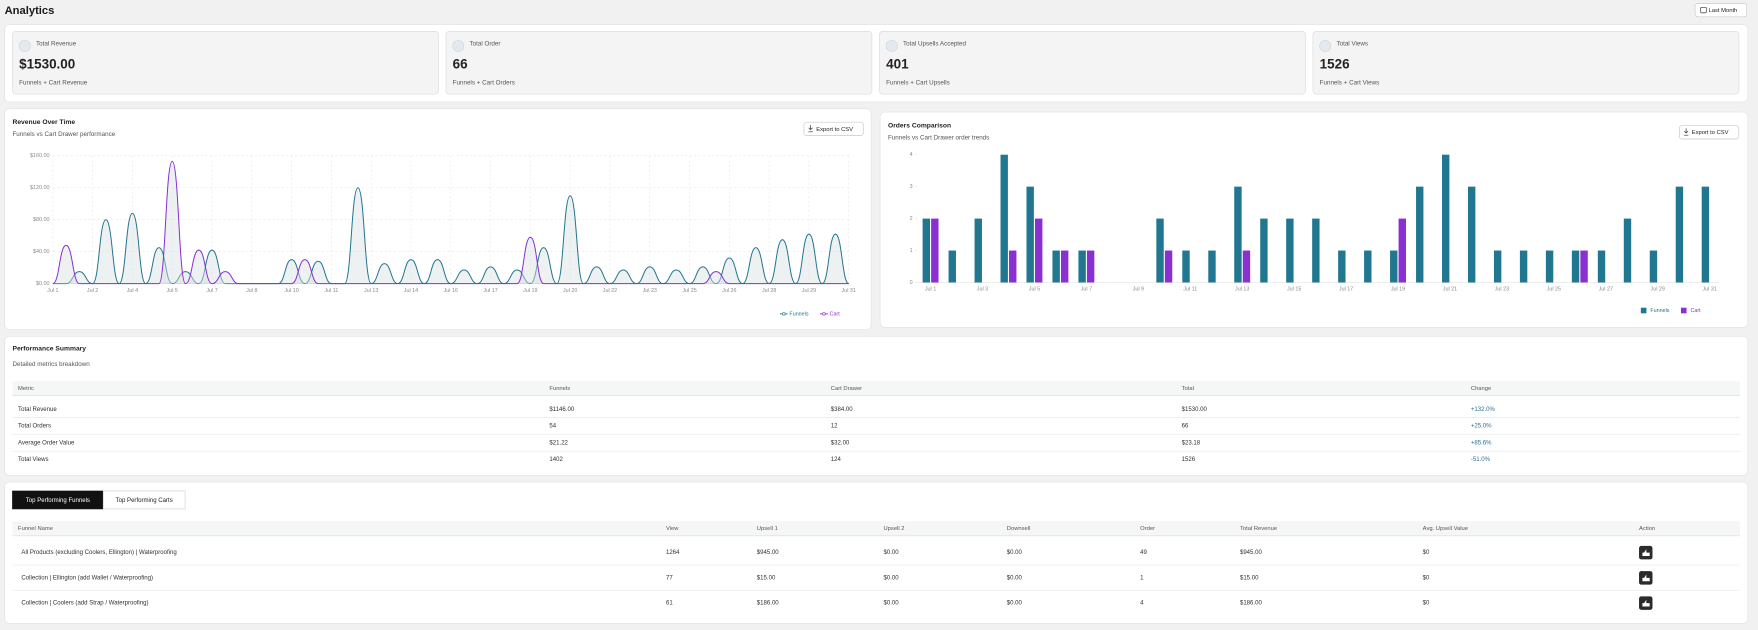  I want to click on x-tick-label: Jul 7, so click(211, 291).